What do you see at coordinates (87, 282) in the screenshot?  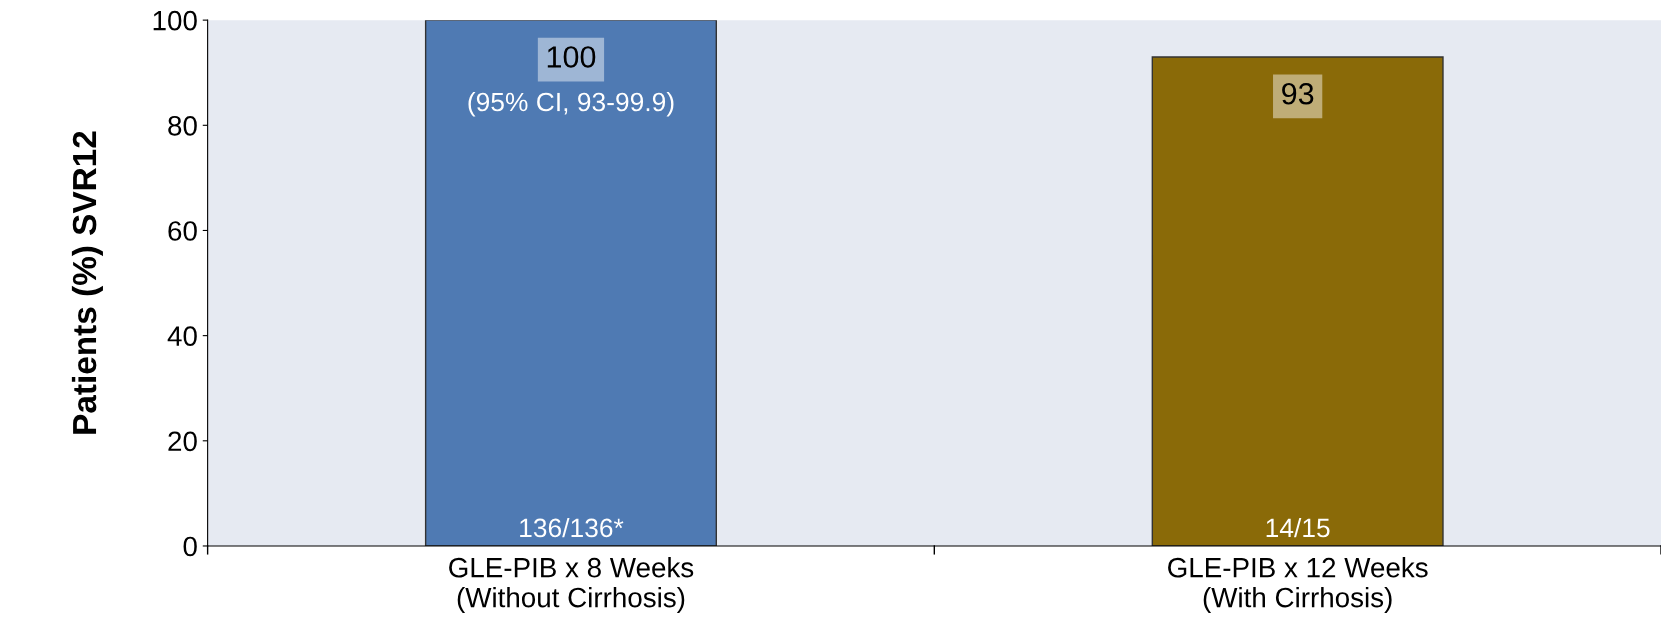 I see `y-axis-title: Patients (%) SVR12` at bounding box center [87, 282].